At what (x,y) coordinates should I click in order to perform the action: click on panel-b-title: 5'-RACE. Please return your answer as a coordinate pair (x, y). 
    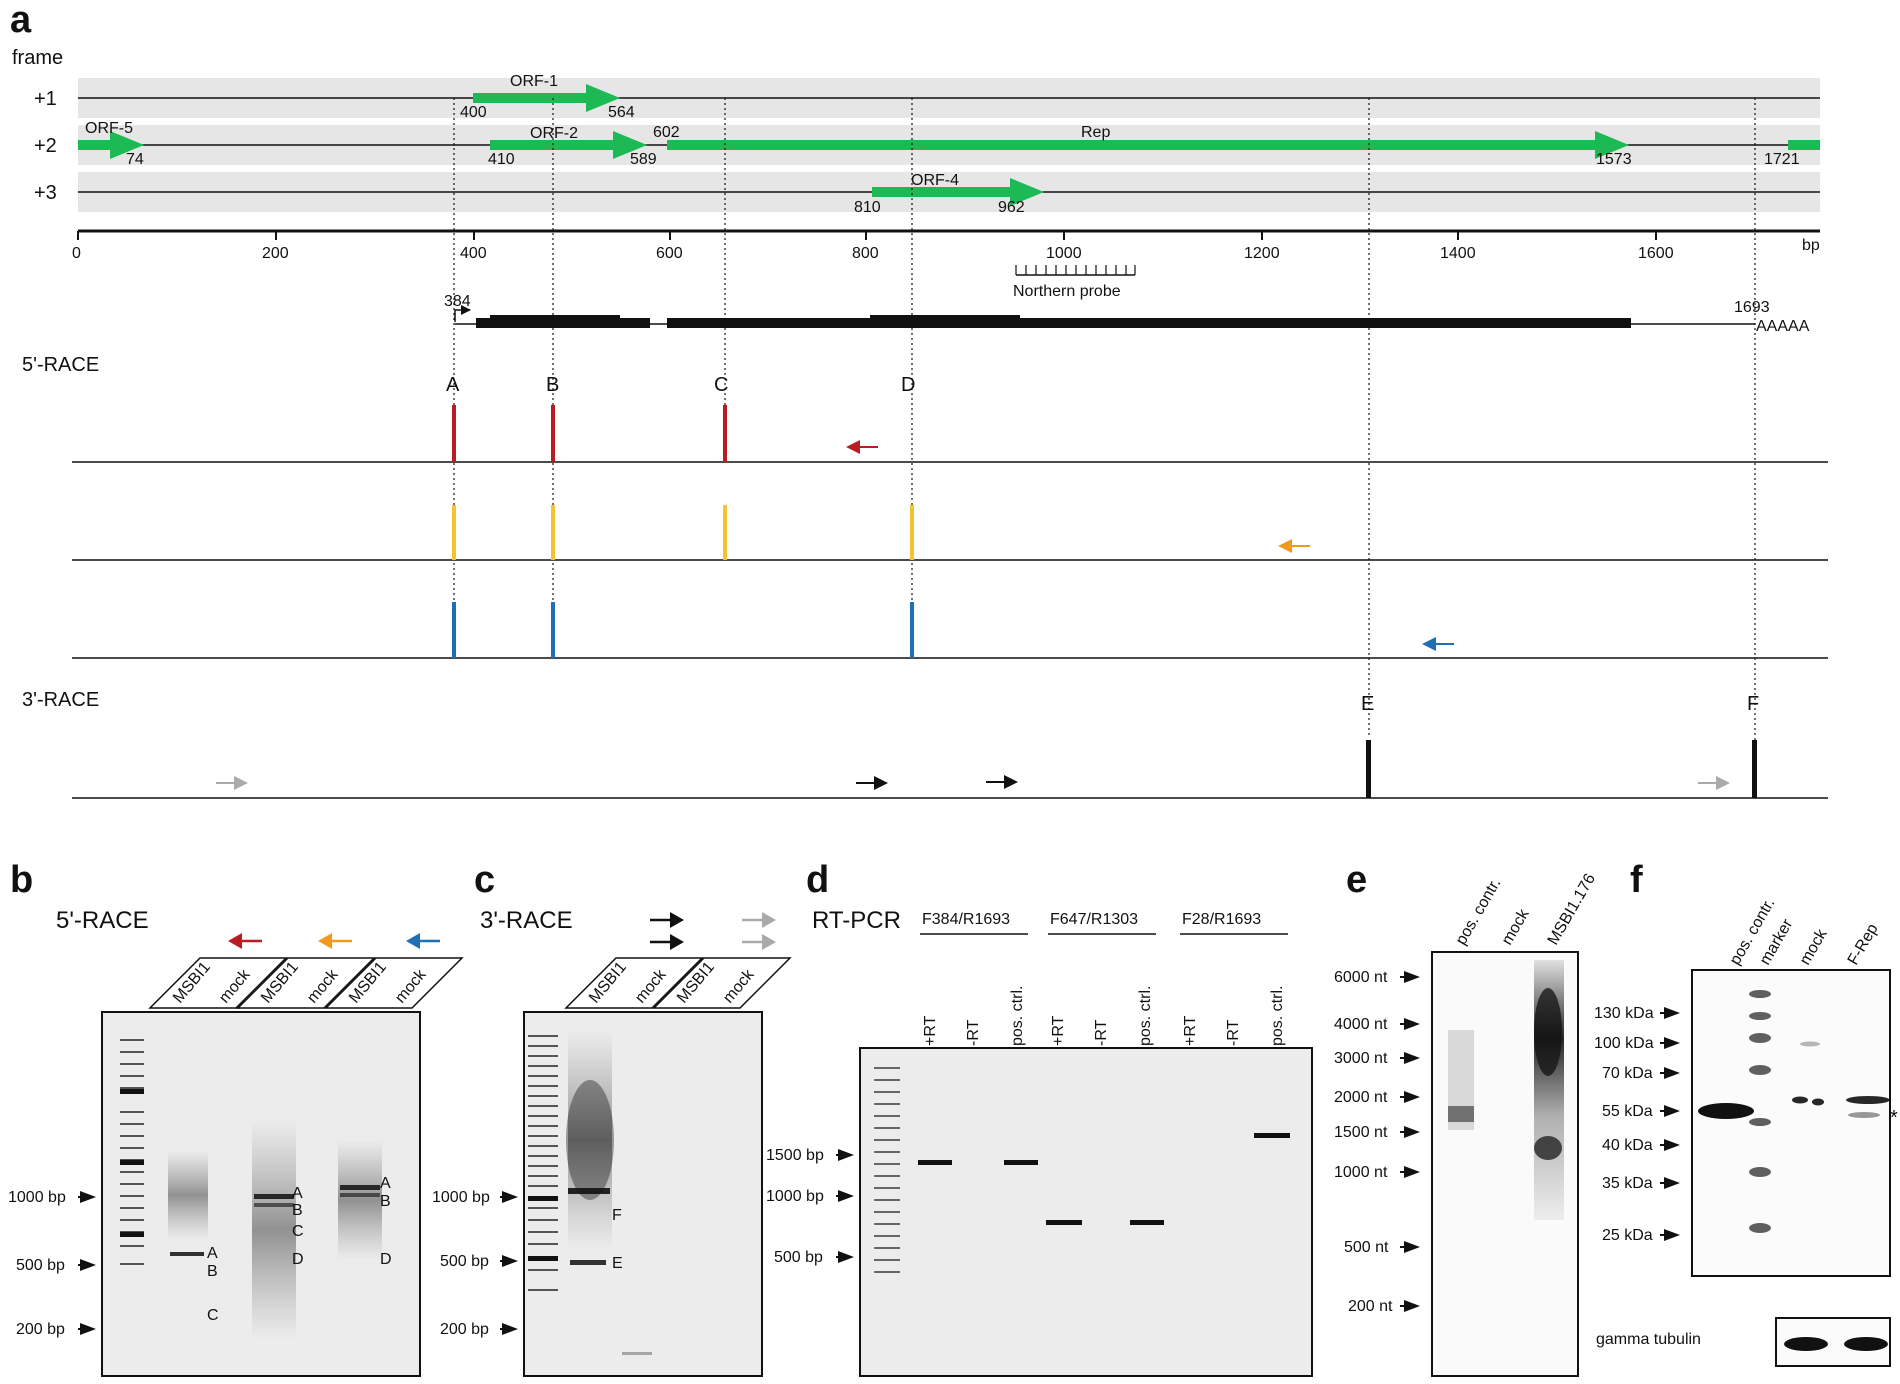
    Looking at the image, I should click on (102, 920).